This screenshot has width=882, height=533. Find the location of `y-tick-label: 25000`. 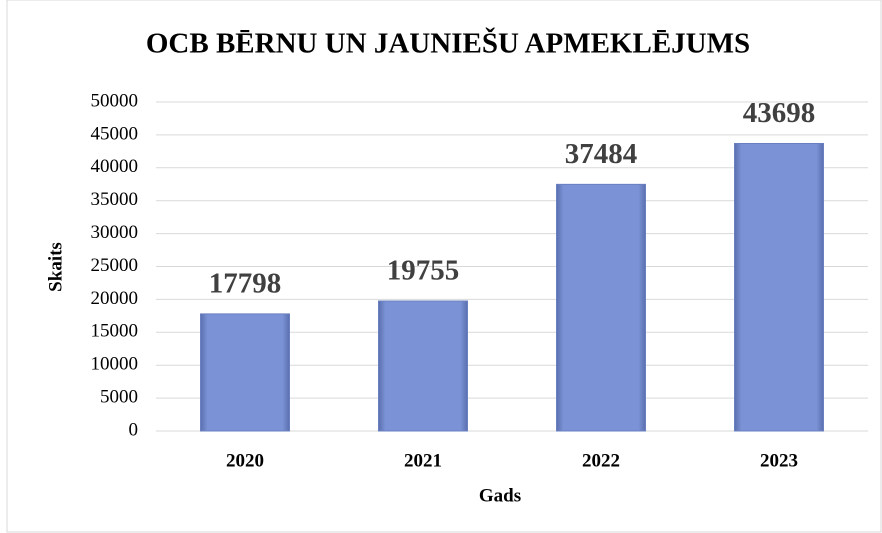

y-tick-label: 25000 is located at coordinates (115, 265).